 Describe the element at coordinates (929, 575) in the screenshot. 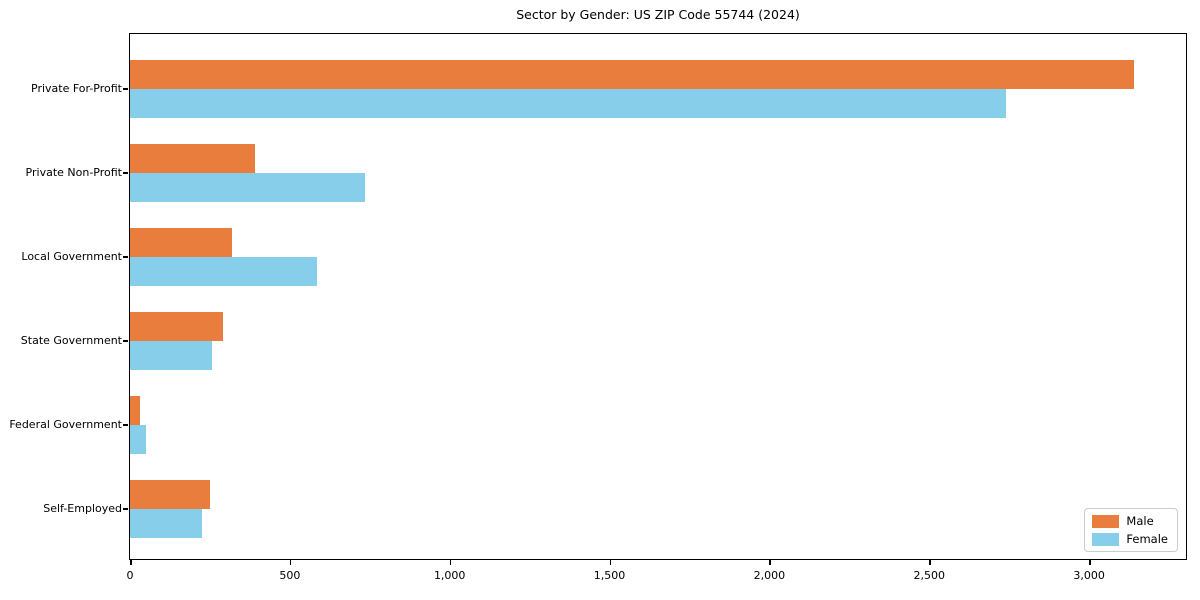

I see `x-tick-label-2500: 2,500` at that location.